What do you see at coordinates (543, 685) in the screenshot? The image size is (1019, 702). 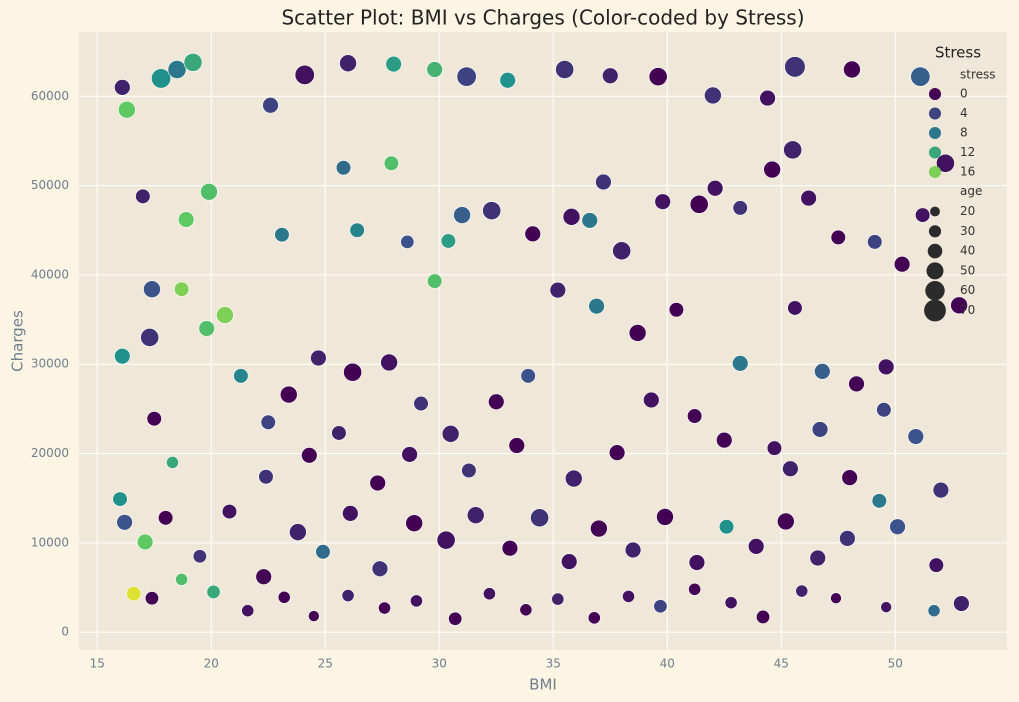 I see `x-axis-label: BMI` at bounding box center [543, 685].